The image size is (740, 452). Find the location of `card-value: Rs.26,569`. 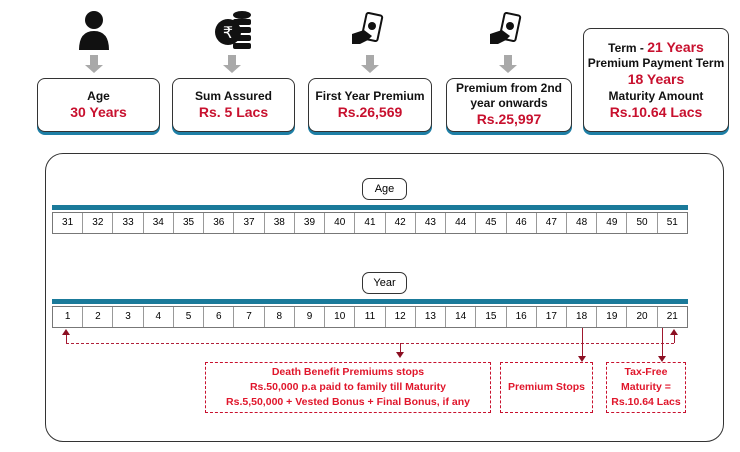

card-value: Rs.26,569 is located at coordinates (370, 111).